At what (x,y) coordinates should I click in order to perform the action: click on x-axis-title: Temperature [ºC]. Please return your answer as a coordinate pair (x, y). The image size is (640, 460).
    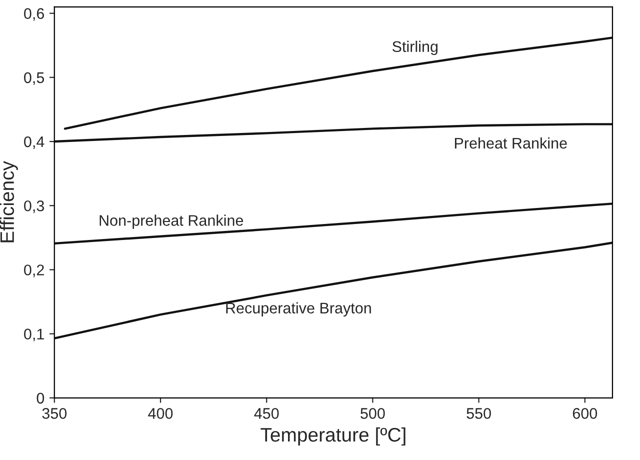
    Looking at the image, I should click on (333, 436).